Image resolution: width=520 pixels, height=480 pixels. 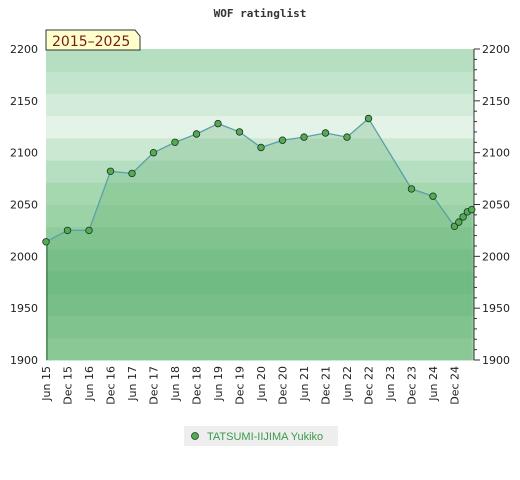 What do you see at coordinates (496, 49) in the screenshot?
I see `right-y-tick-label: 2200` at bounding box center [496, 49].